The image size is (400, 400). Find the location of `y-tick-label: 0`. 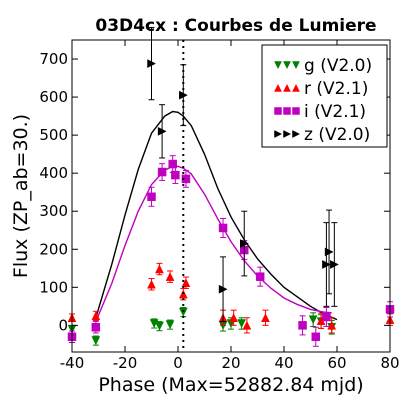

y-tick-label: 0 is located at coordinates (63, 325).